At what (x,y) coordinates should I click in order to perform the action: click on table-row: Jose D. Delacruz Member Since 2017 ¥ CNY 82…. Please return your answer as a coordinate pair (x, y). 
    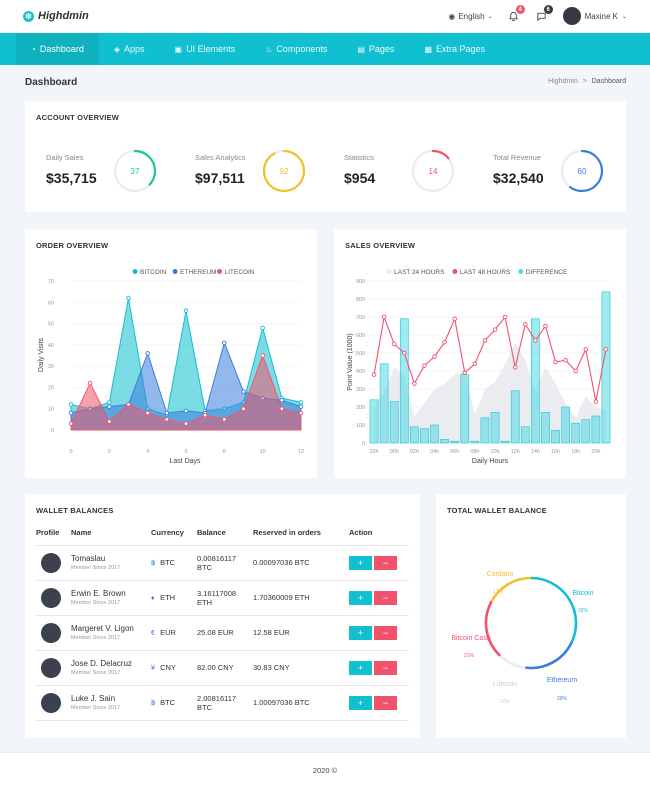
    Looking at the image, I should click on (222, 668).